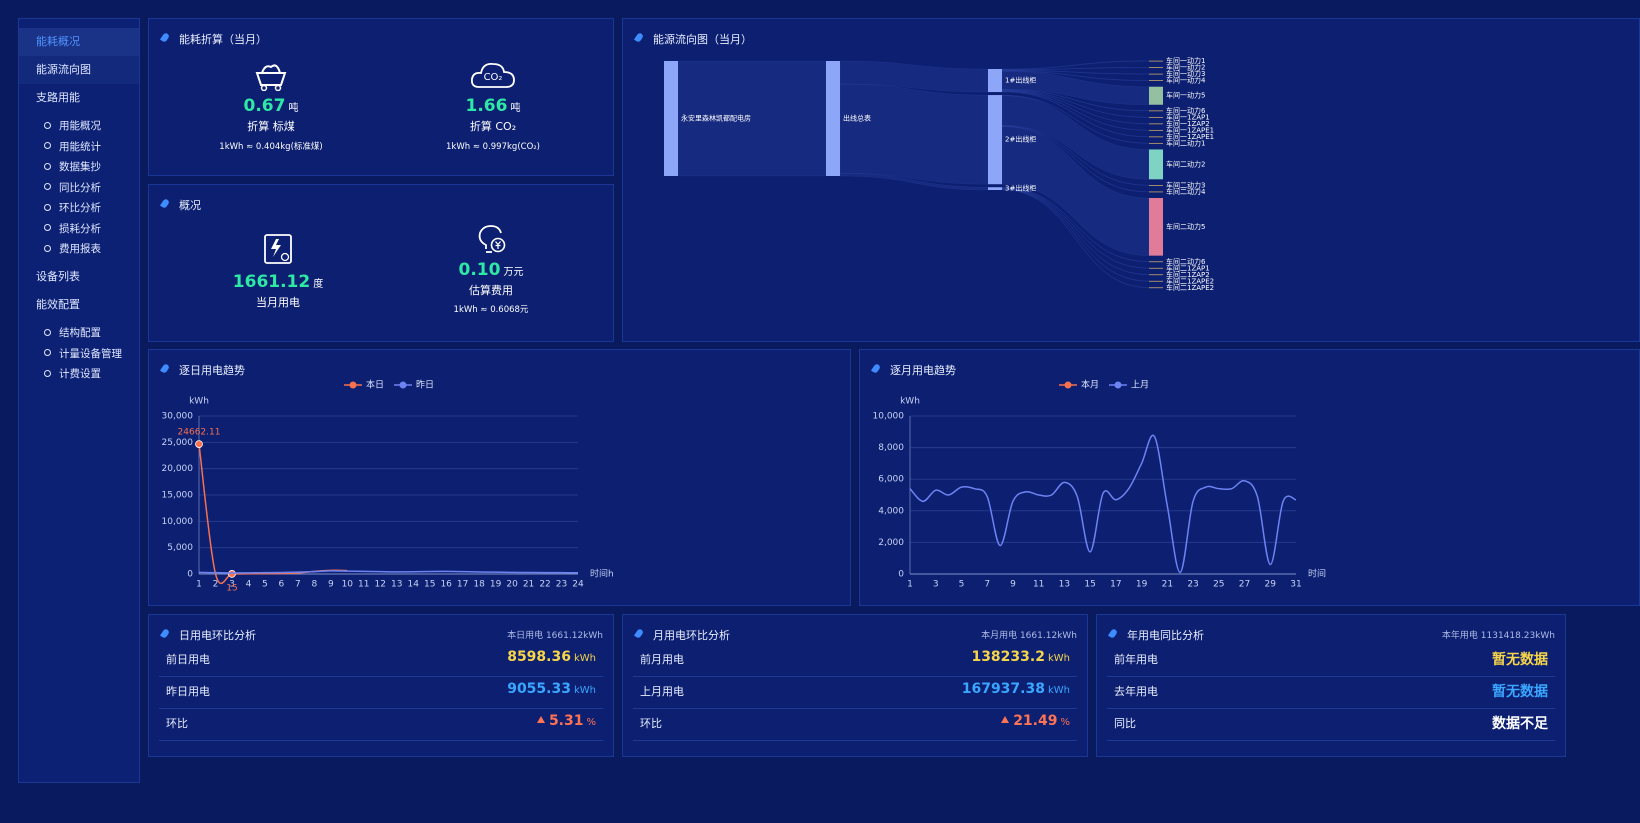 The width and height of the screenshot is (1640, 823). I want to click on nav-sub-item: 用能概况, so click(79, 126).